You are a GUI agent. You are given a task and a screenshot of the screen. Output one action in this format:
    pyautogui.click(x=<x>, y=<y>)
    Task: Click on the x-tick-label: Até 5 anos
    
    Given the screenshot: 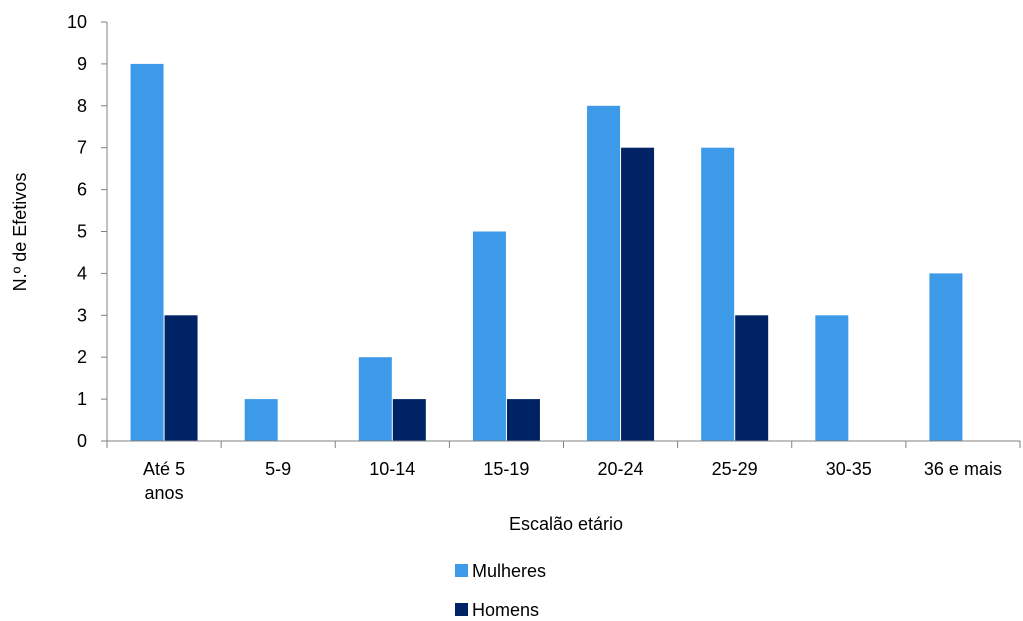 What is the action you would take?
    pyautogui.click(x=164, y=481)
    